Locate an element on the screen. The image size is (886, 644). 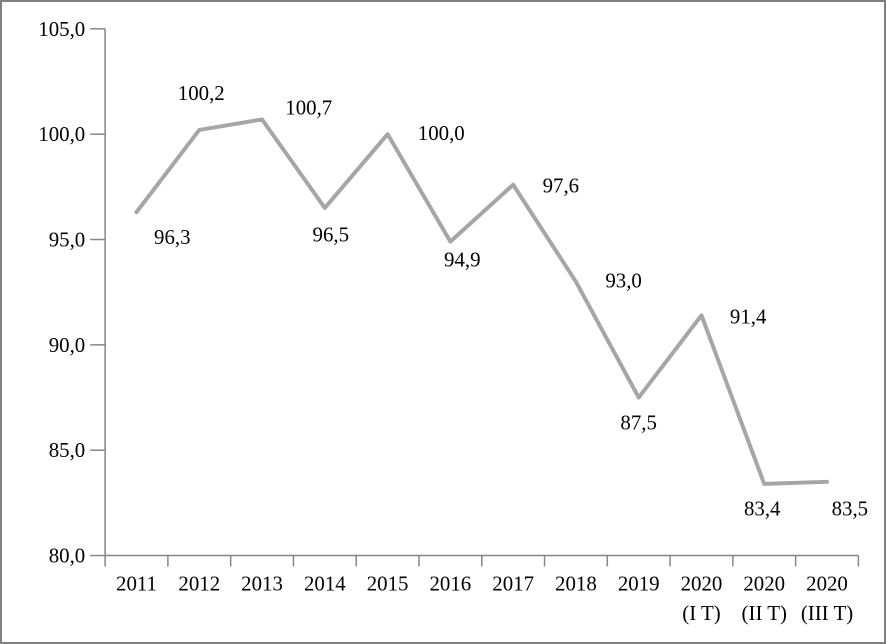
x-tick-label: 2014 is located at coordinates (325, 583).